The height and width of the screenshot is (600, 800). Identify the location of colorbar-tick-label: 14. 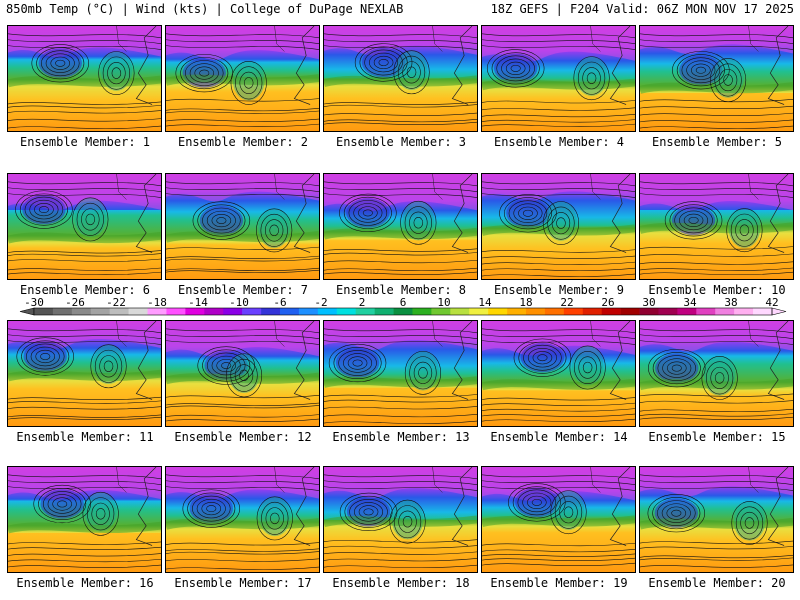
(485, 303).